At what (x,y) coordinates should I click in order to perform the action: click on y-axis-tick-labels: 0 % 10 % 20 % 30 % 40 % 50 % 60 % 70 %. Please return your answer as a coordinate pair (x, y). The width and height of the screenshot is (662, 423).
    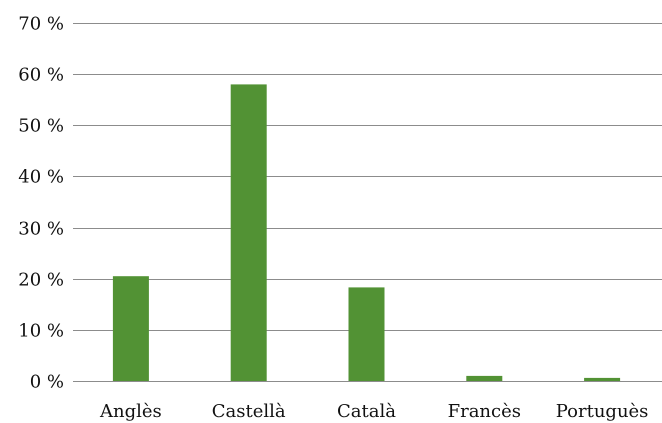
    Looking at the image, I should click on (41, 203).